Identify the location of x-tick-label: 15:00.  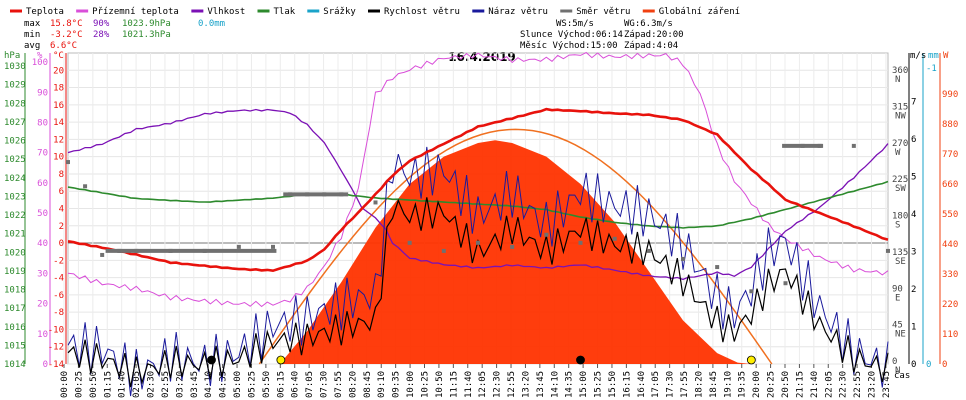
(584, 384).